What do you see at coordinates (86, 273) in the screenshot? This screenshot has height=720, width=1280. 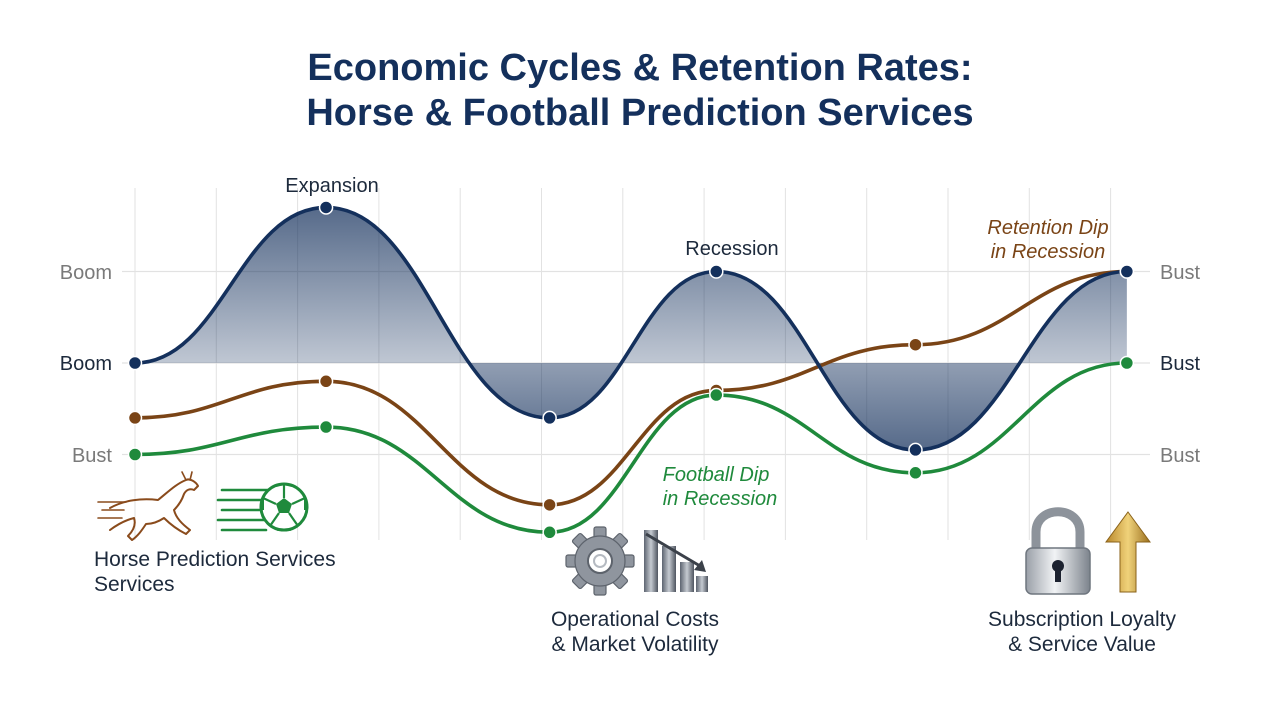 I see `y-label-left-1: Boom` at bounding box center [86, 273].